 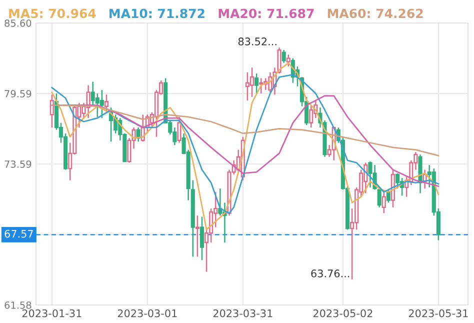 What do you see at coordinates (375, 13) in the screenshot?
I see `text: MA60: 74.262` at bounding box center [375, 13].